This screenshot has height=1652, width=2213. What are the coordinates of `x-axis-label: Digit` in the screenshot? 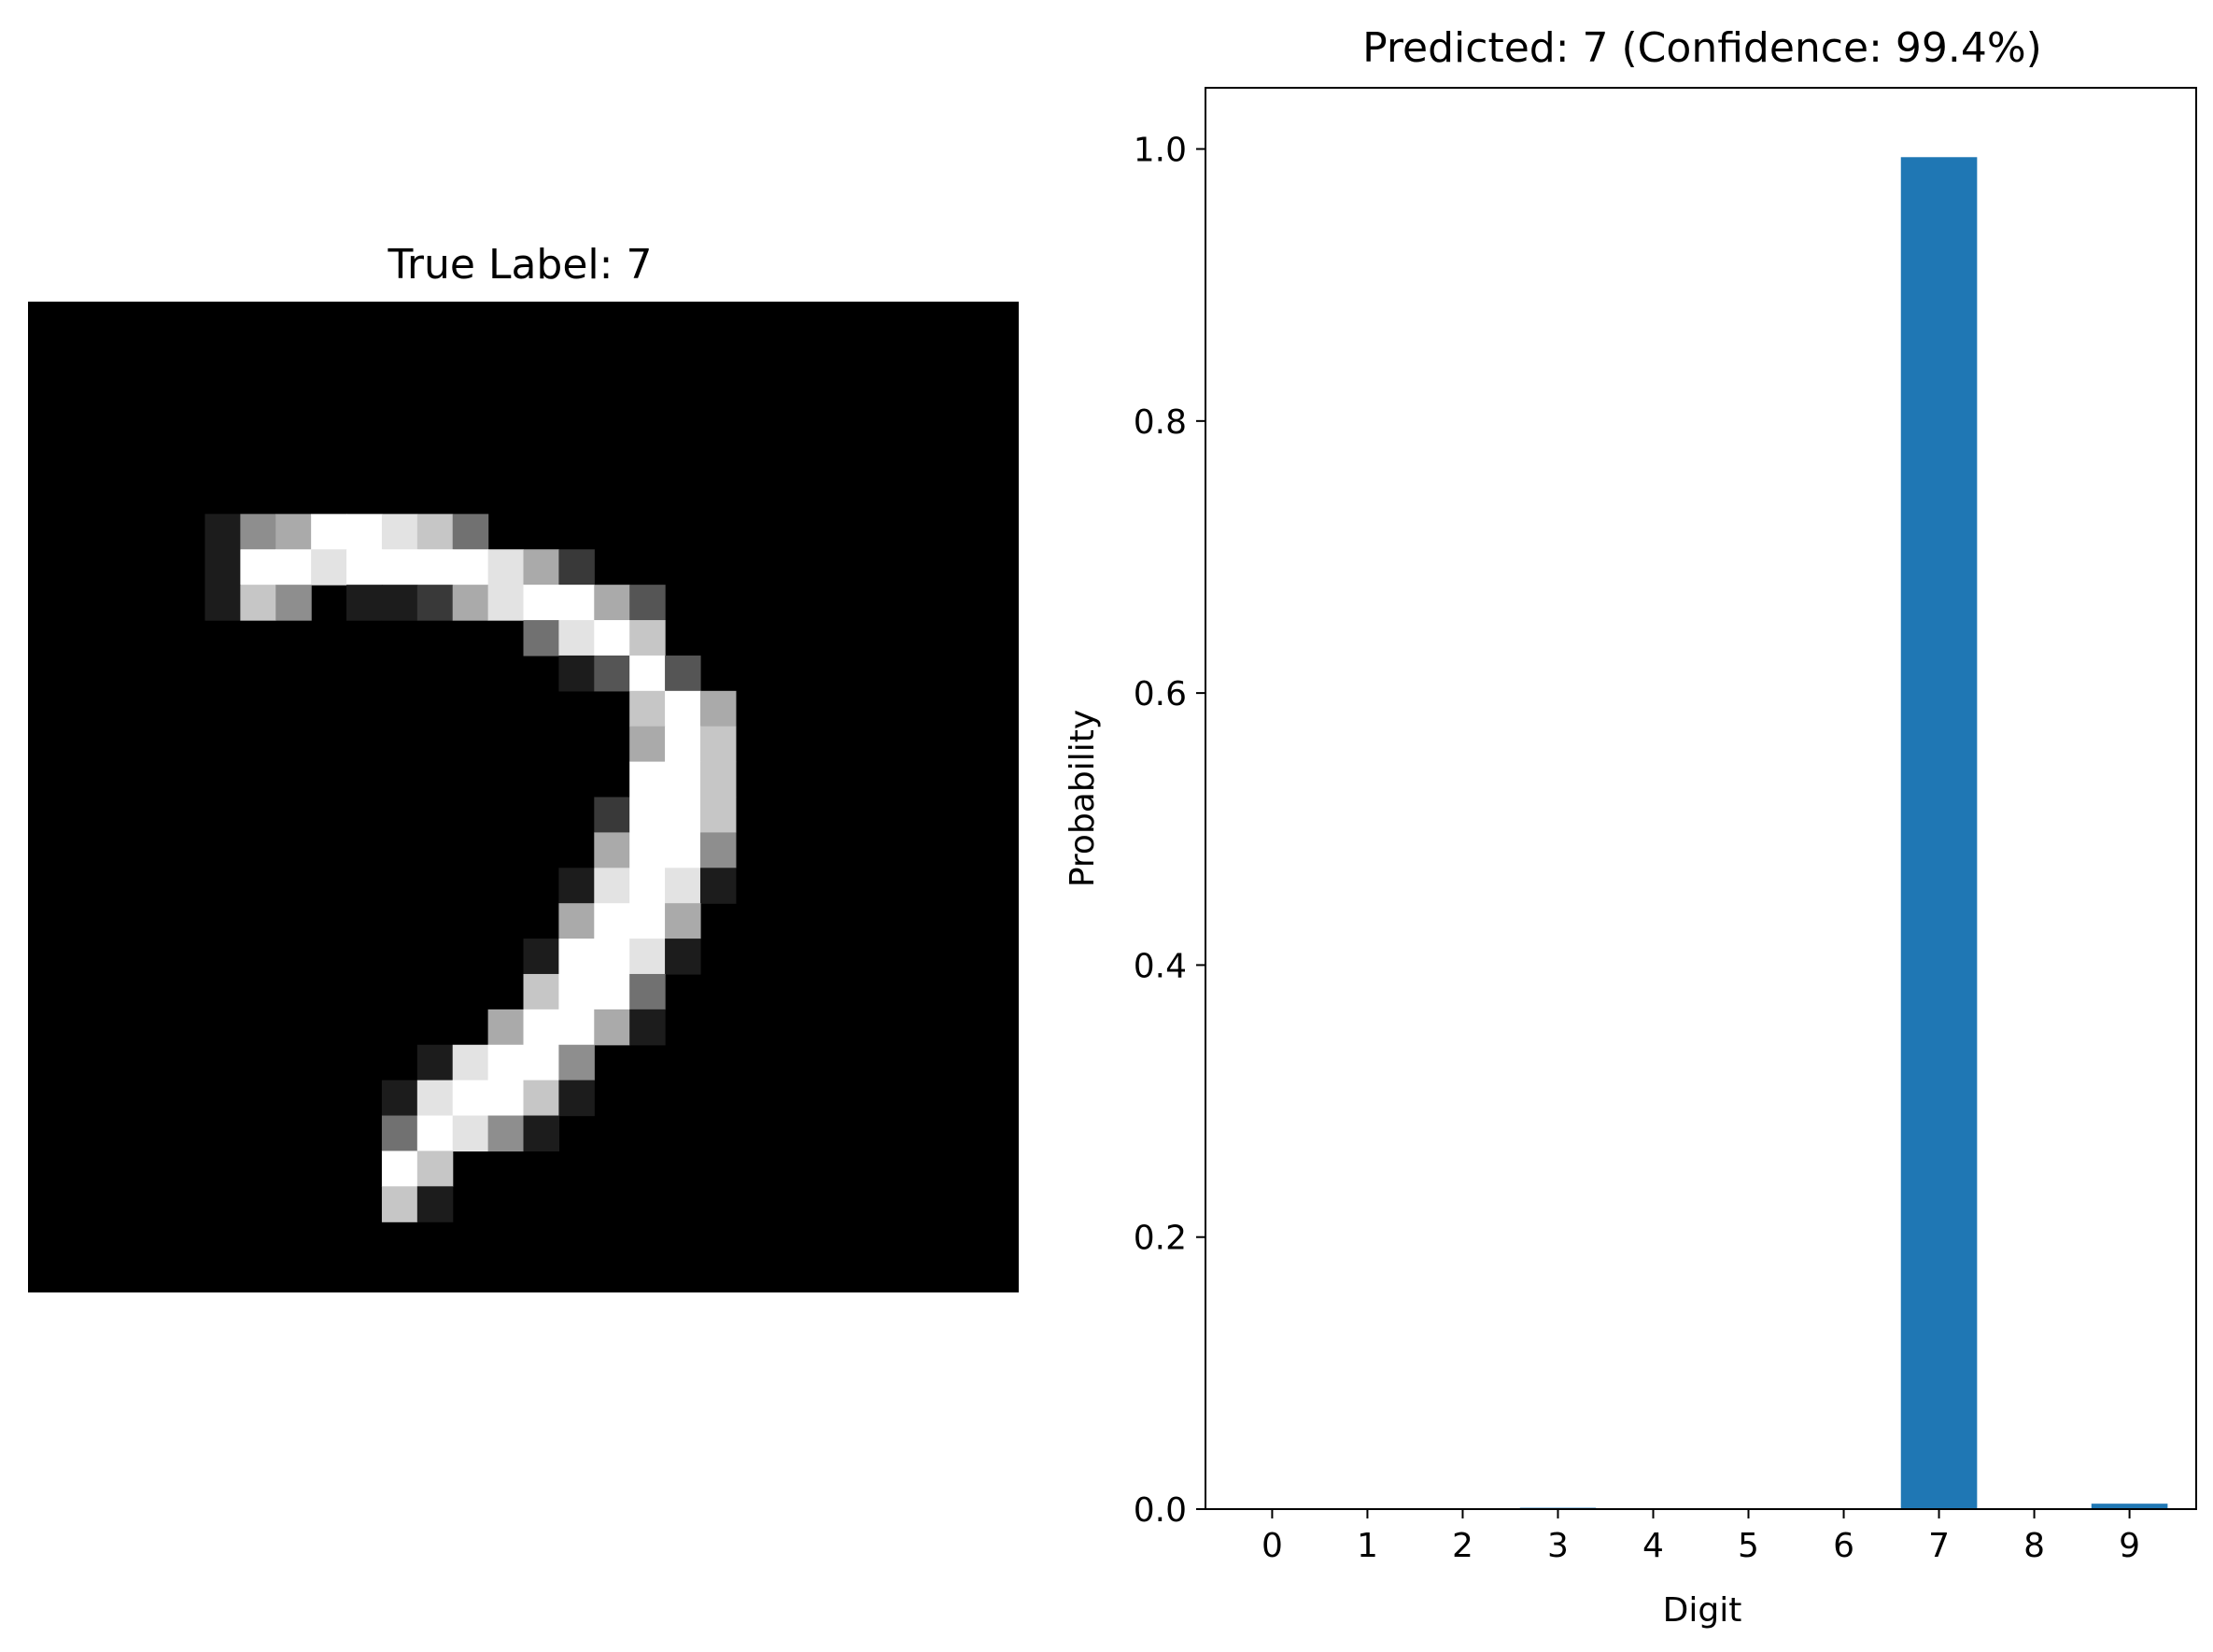 It's located at (1703, 1610).